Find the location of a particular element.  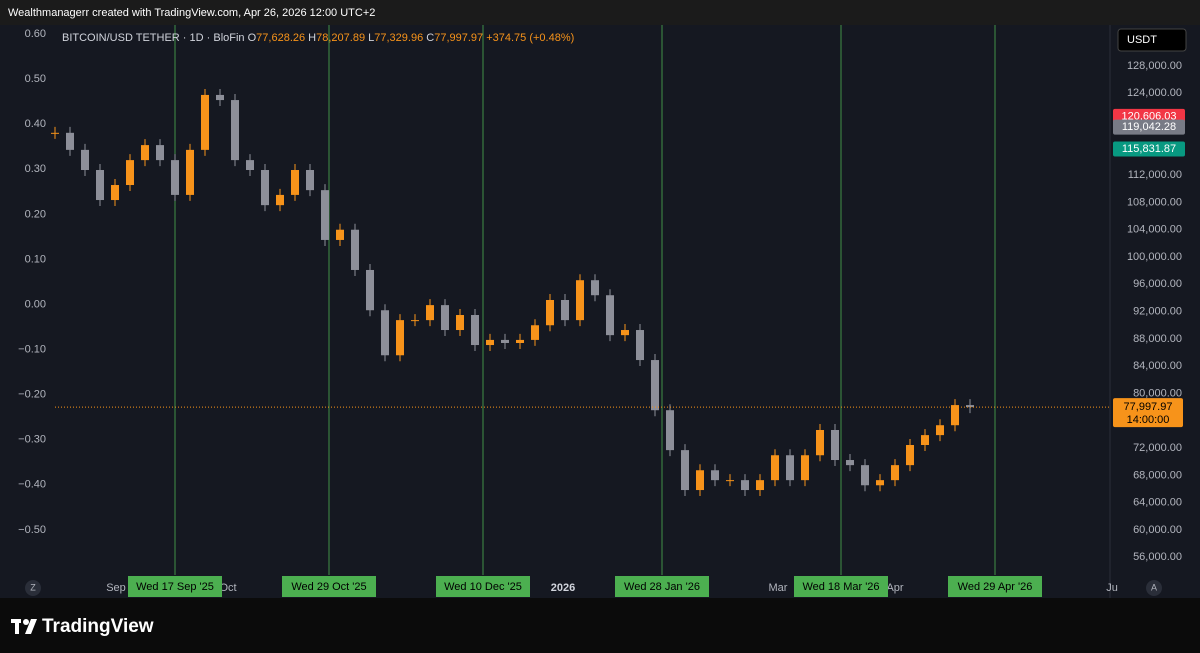

legend-part: 77,997.97 is located at coordinates (458, 38).